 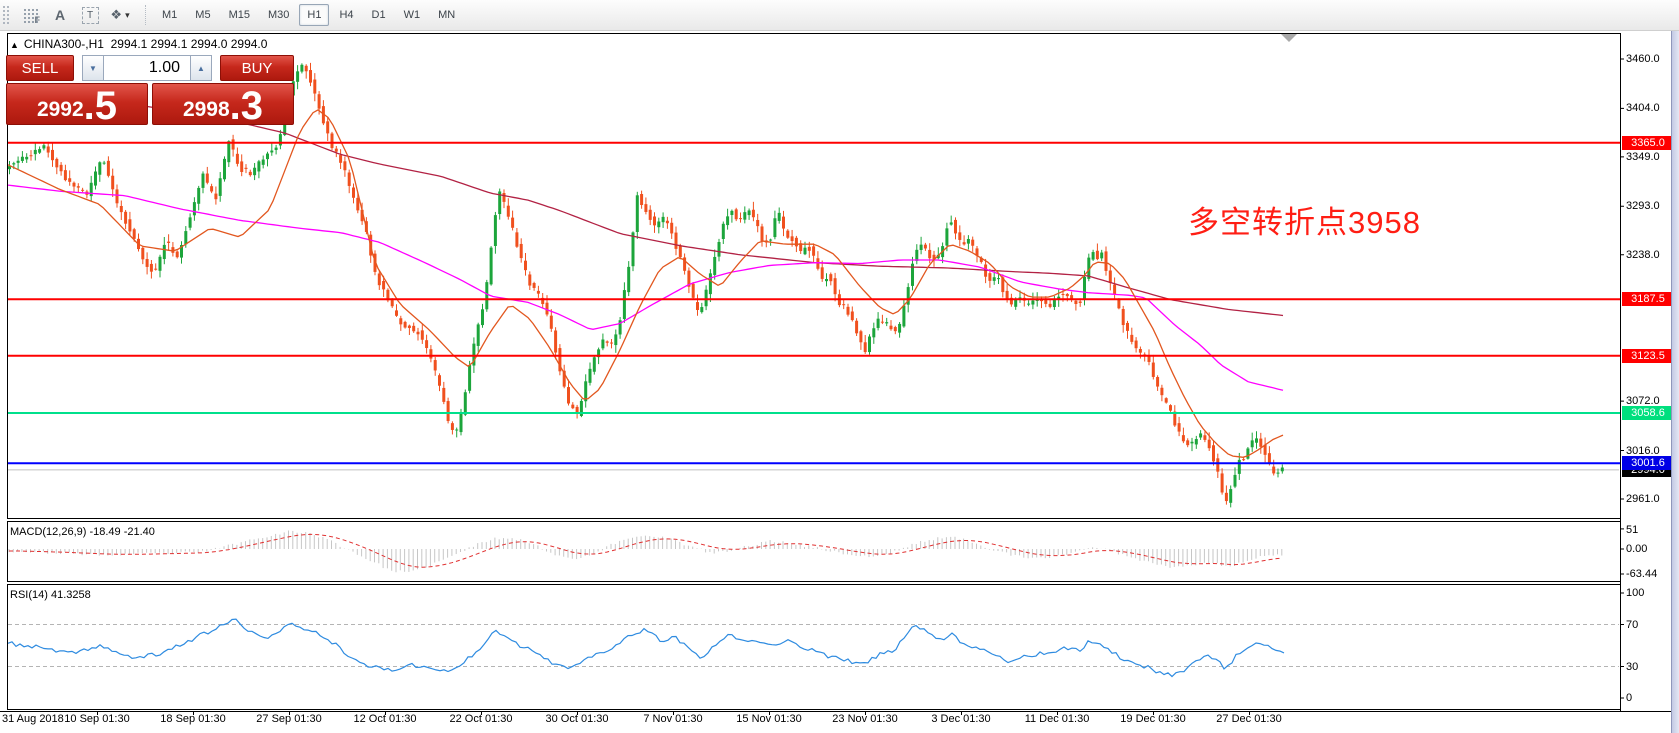 What do you see at coordinates (314, 15) in the screenshot?
I see `timeframe-button-h1: H1` at bounding box center [314, 15].